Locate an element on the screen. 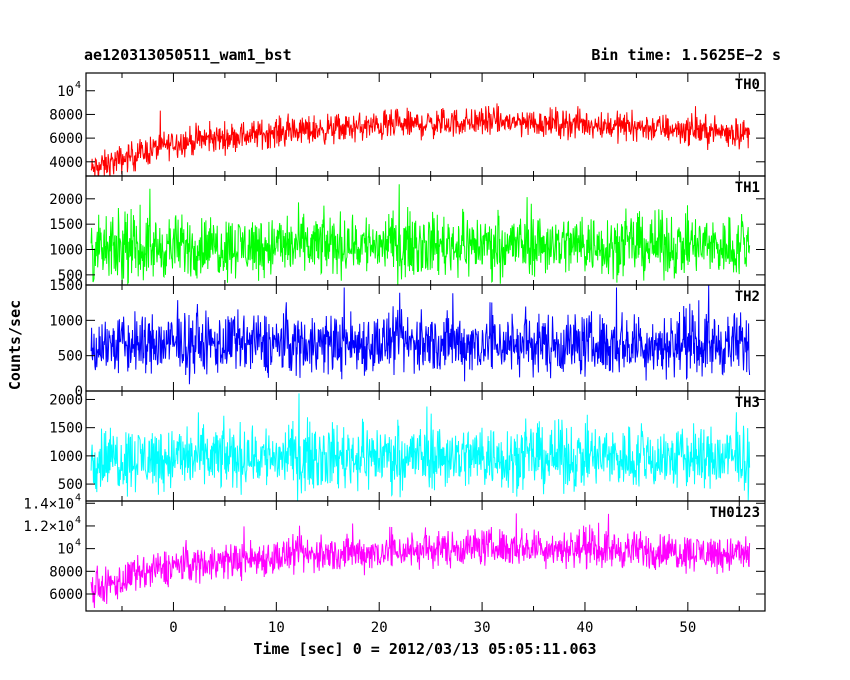 The width and height of the screenshot is (850, 680). series-line-th0 is located at coordinates (420, 139).